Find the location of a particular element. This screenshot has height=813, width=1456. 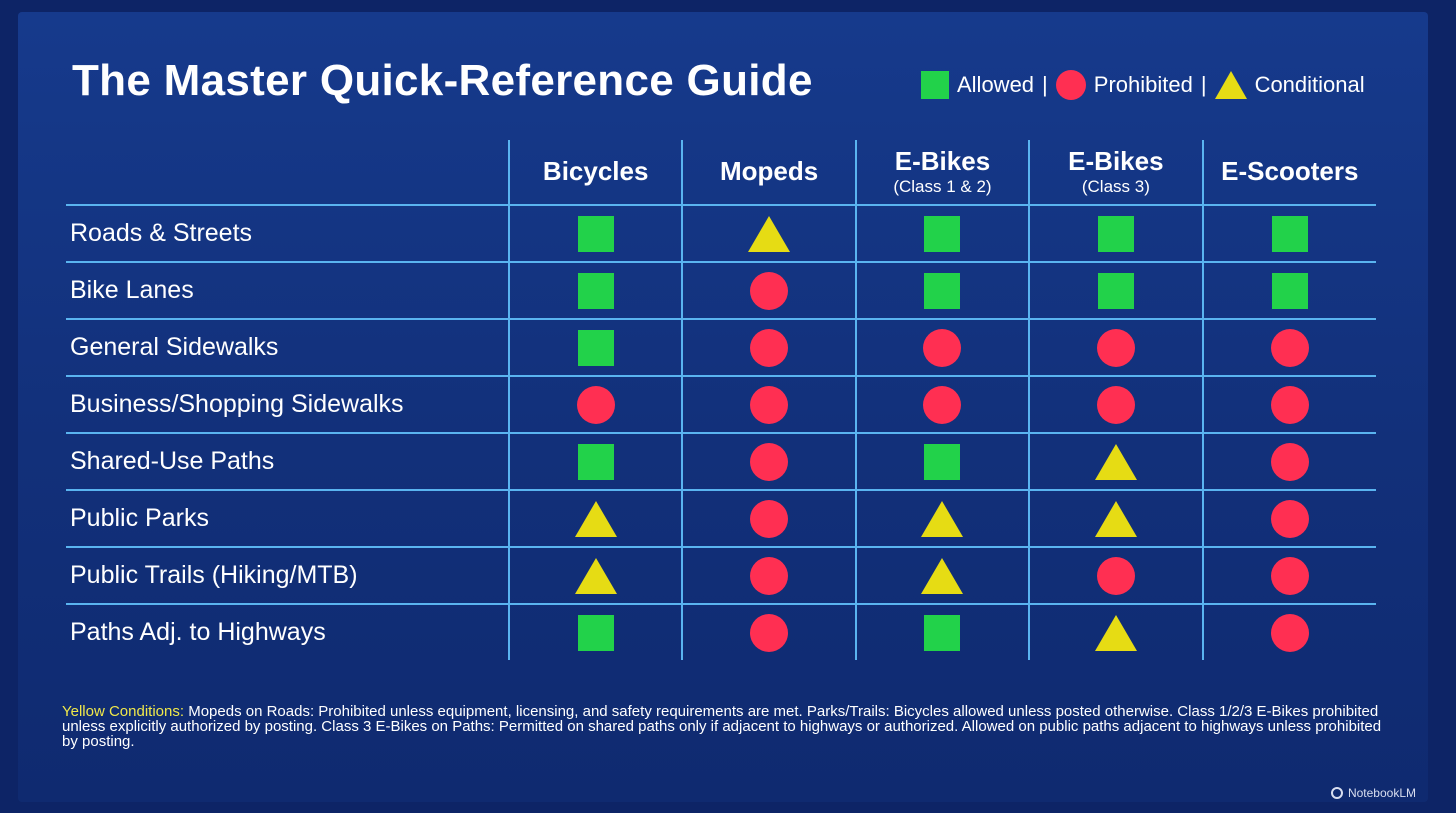

brand-label: NotebookLM is located at coordinates (1381, 793).